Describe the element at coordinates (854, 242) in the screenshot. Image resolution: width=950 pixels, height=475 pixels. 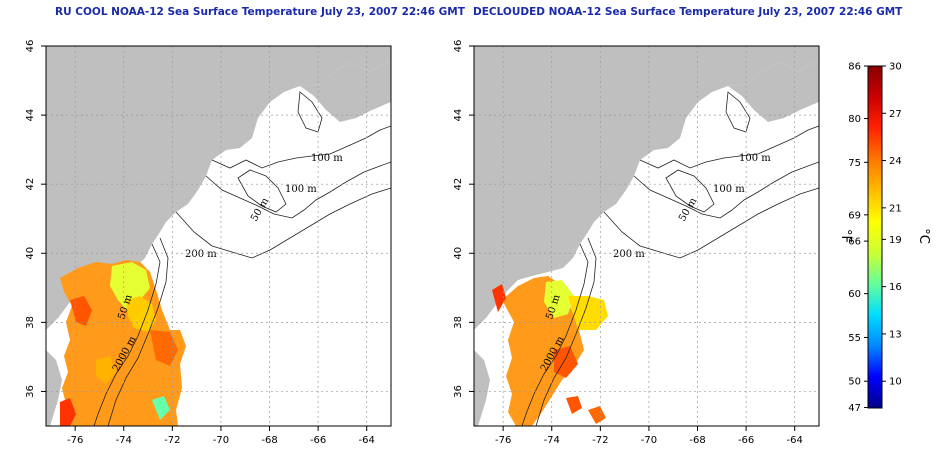
I see `fahrenheit-tick-label: 66` at that location.